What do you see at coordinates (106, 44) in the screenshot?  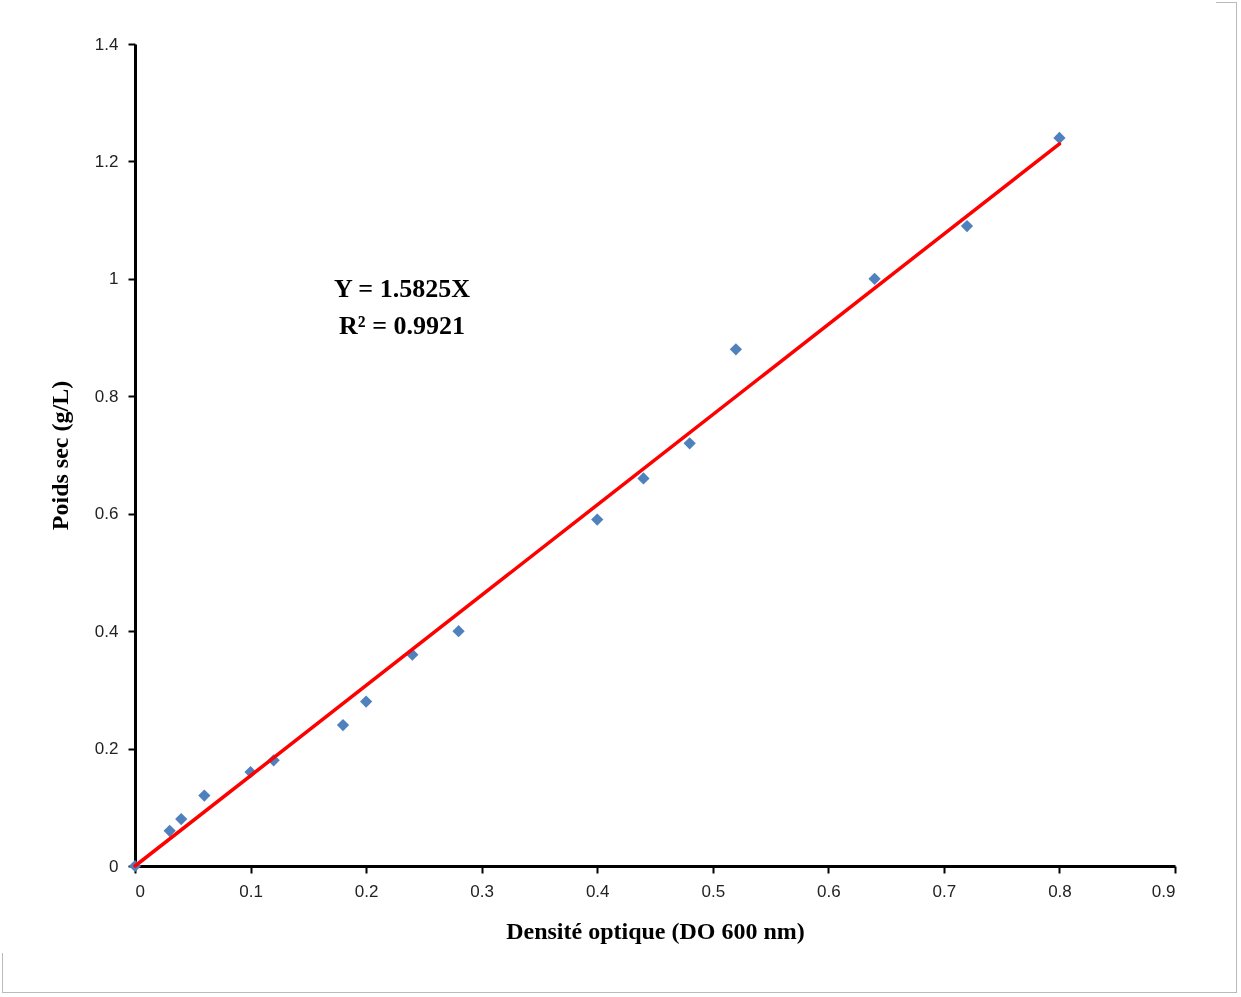 I see `y-tick-label: 1.4` at bounding box center [106, 44].